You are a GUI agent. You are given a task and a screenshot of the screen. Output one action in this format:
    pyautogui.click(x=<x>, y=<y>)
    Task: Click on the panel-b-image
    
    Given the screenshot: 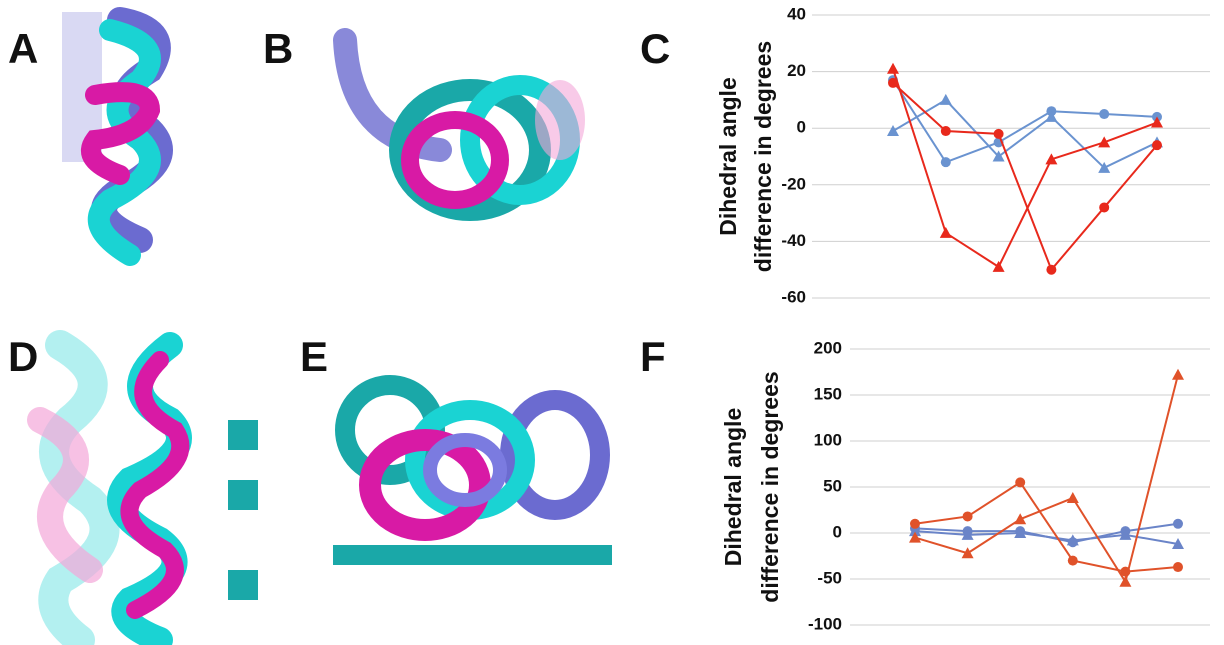 What is the action you would take?
    pyautogui.click(x=461, y=124)
    